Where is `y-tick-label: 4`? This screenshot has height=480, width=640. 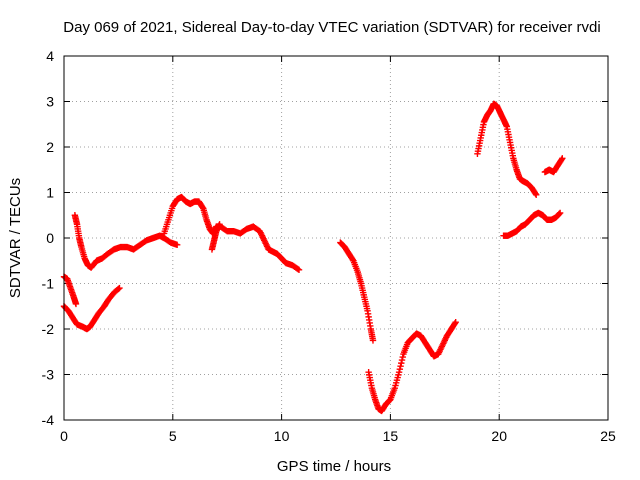
y-tick-label: 4 is located at coordinates (50, 56).